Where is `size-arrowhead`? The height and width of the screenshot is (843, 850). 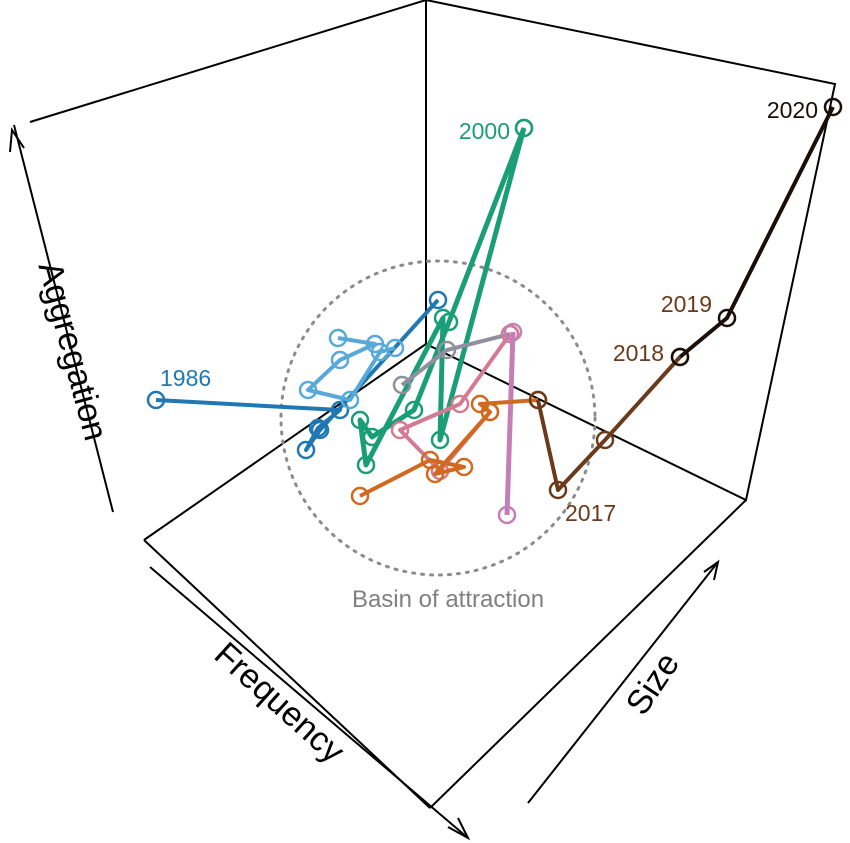 size-arrowhead is located at coordinates (711, 570).